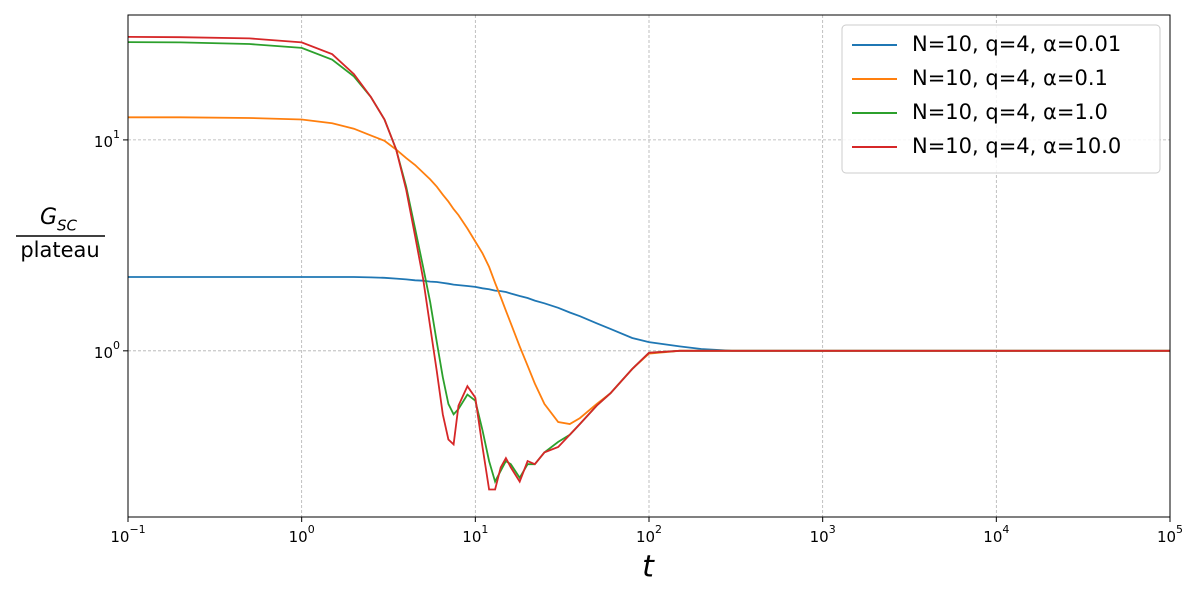 The height and width of the screenshot is (600, 1197). Describe the element at coordinates (648, 567) in the screenshot. I see `x-axis-label: t` at that location.